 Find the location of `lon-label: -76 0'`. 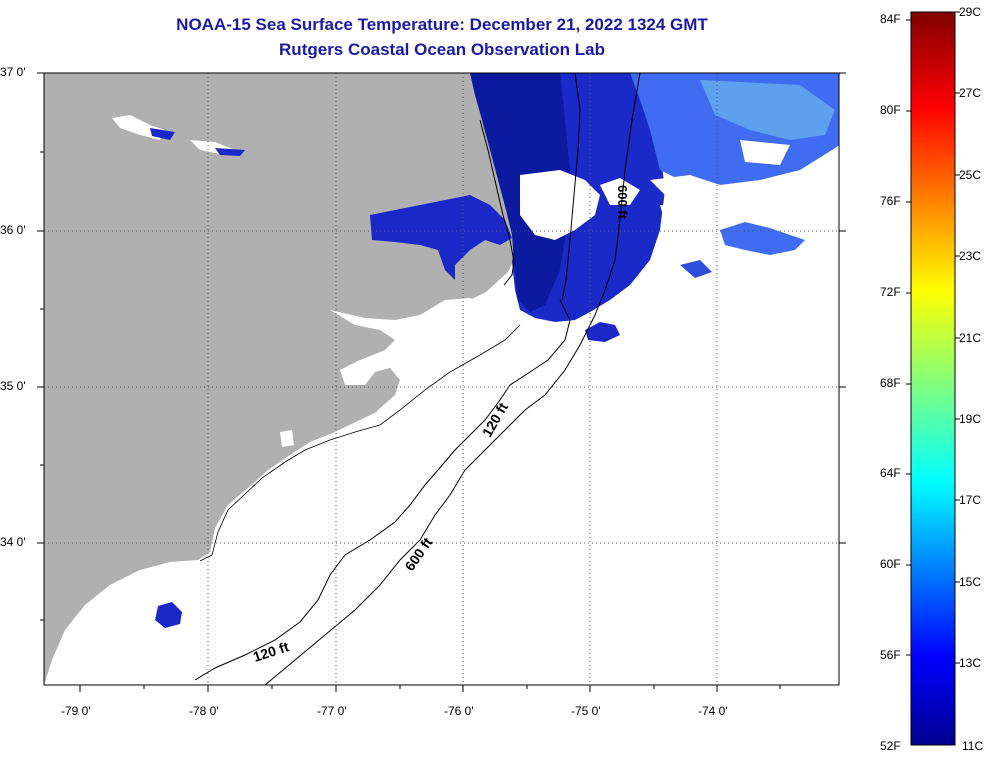

lon-label: -76 0' is located at coordinates (459, 711).